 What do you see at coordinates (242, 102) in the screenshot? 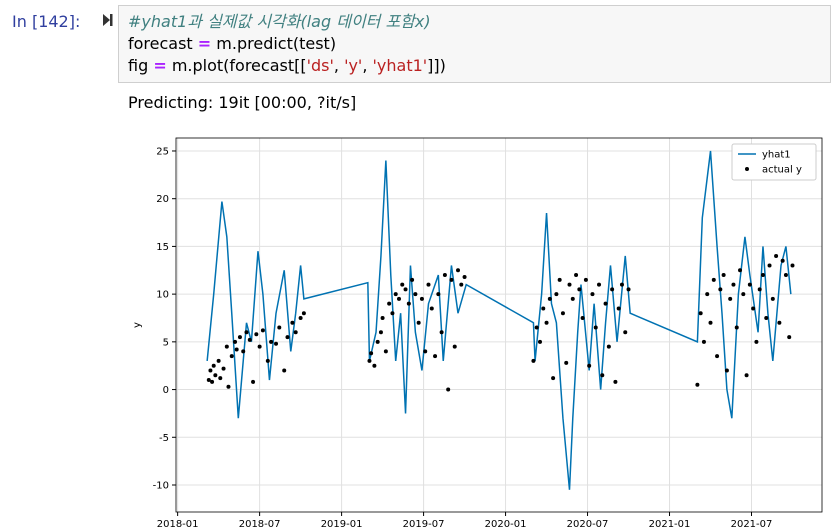
I see `cell-output: Predicting: 19it [00:00, ?it/s]` at bounding box center [242, 102].